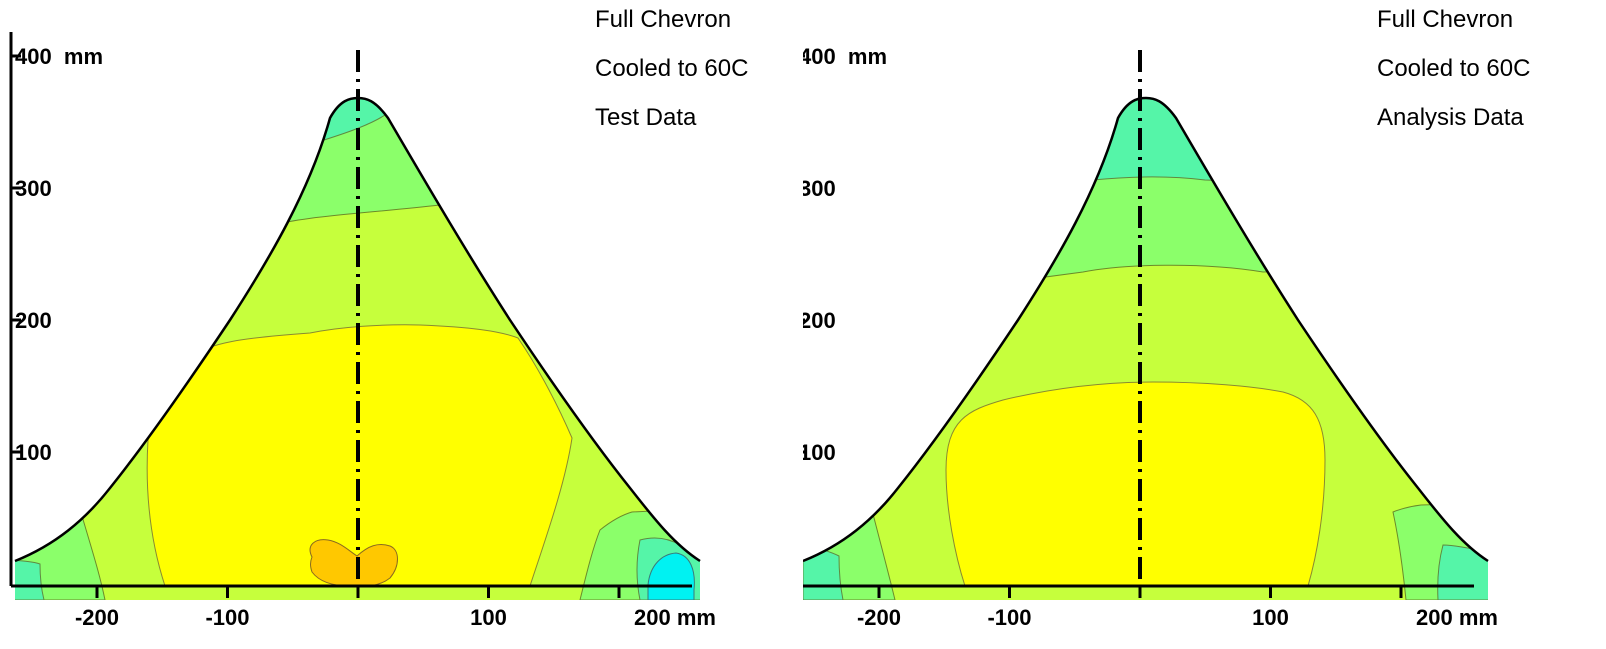 This screenshot has width=1606, height=649. Describe the element at coordinates (1270, 617) in the screenshot. I see `analysis-x-tick-label: 100` at that location.